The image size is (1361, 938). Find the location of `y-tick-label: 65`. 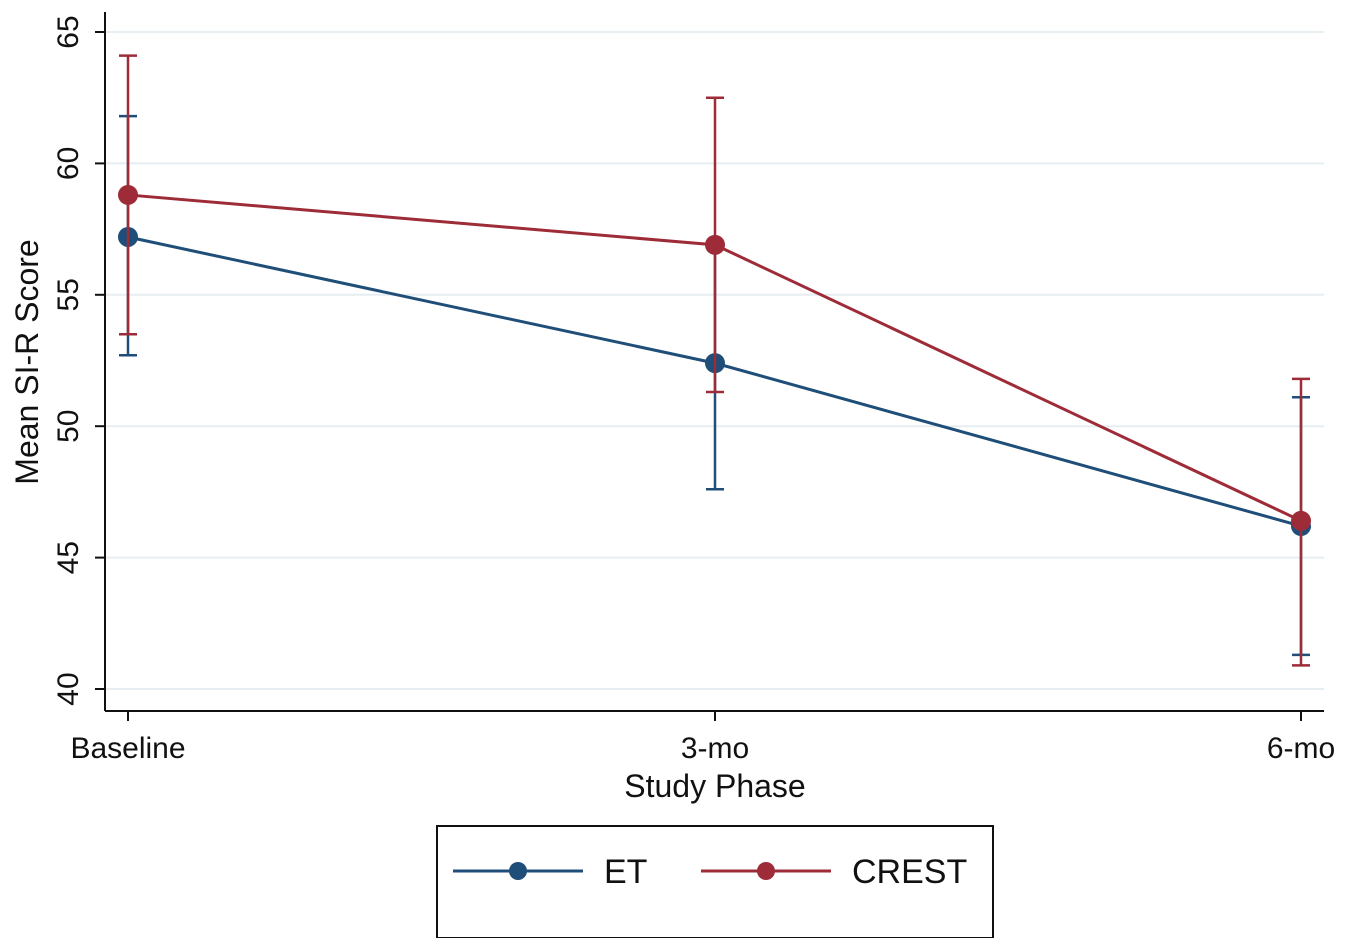

y-tick-label: 65 is located at coordinates (68, 31).